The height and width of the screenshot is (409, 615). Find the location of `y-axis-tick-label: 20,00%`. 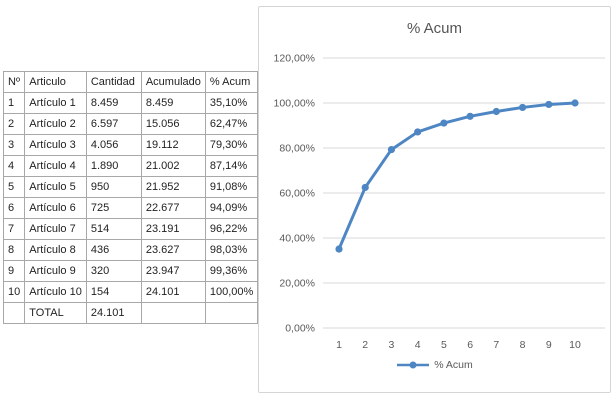

y-axis-tick-label: 20,00% is located at coordinates (297, 284).